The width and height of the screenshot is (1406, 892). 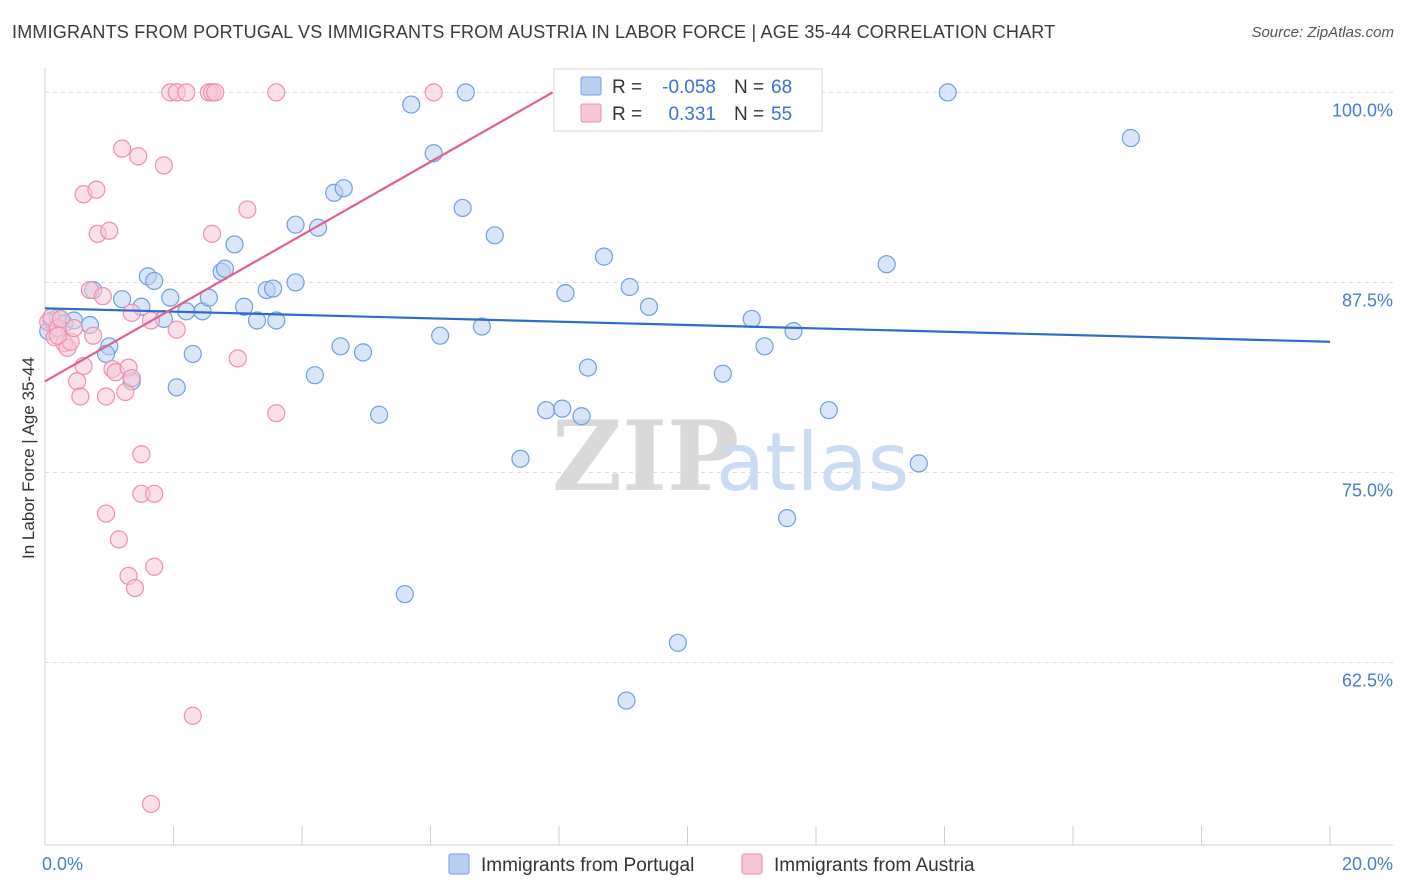 I want to click on portugal-trend-line, so click(x=687, y=325).